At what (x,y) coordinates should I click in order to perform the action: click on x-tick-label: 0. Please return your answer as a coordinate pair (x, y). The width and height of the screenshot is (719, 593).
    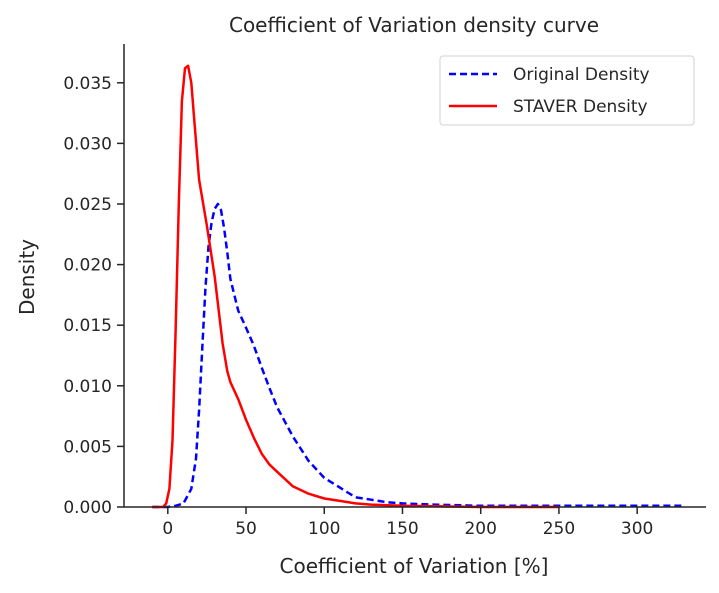
    Looking at the image, I should click on (167, 529).